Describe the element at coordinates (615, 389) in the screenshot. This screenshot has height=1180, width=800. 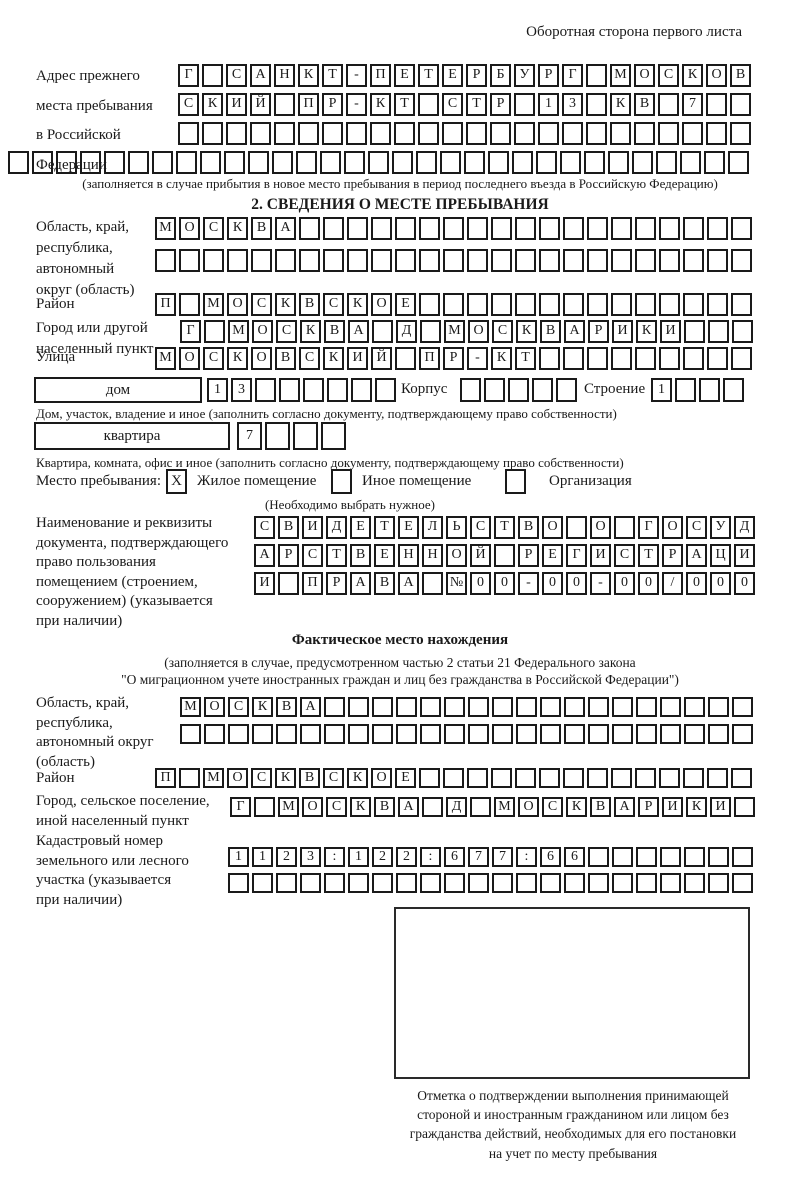
I see `label-stroenie: Строение` at that location.